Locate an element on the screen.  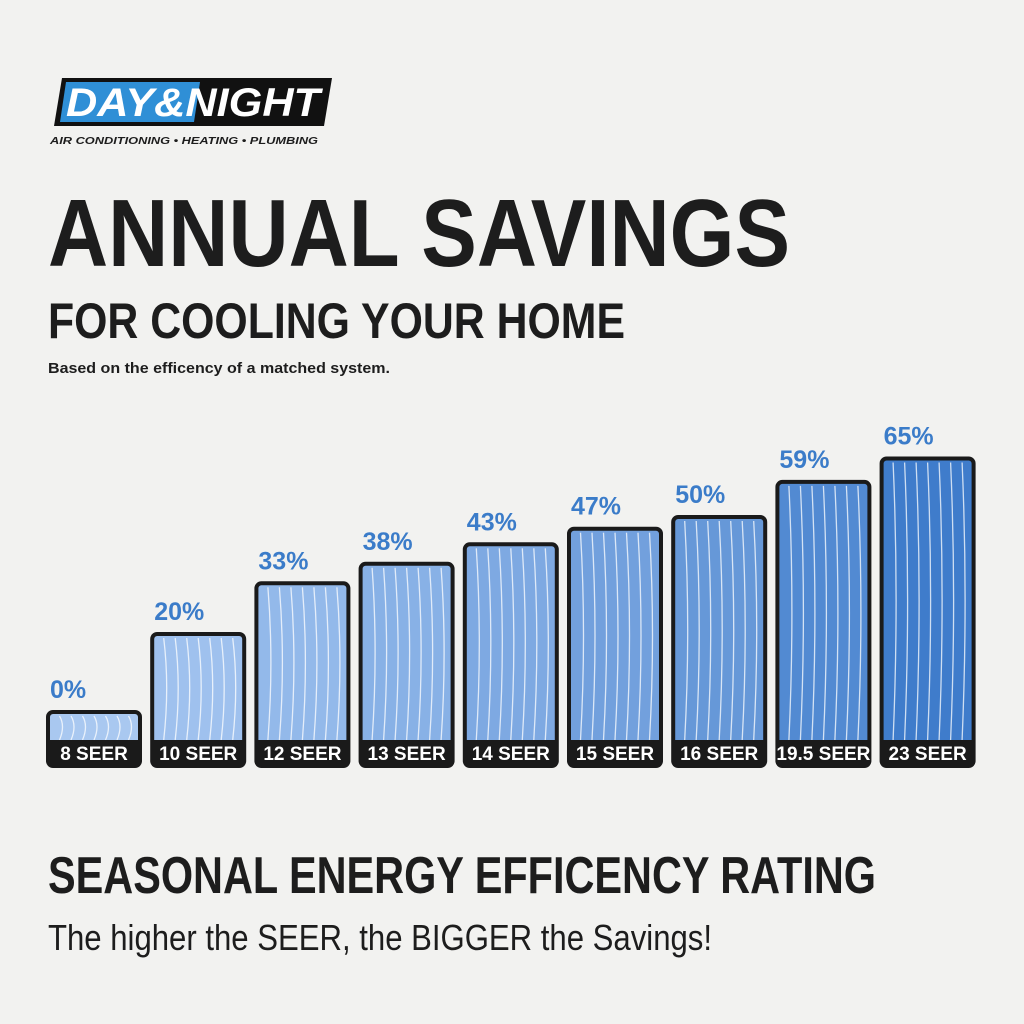
value-label: 59% is located at coordinates (804, 460).